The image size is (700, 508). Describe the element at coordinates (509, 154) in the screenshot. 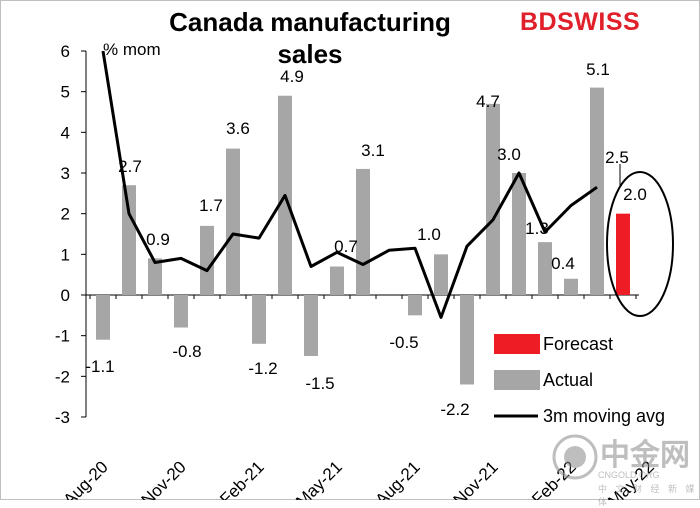

I see `data-label: 3.0` at that location.